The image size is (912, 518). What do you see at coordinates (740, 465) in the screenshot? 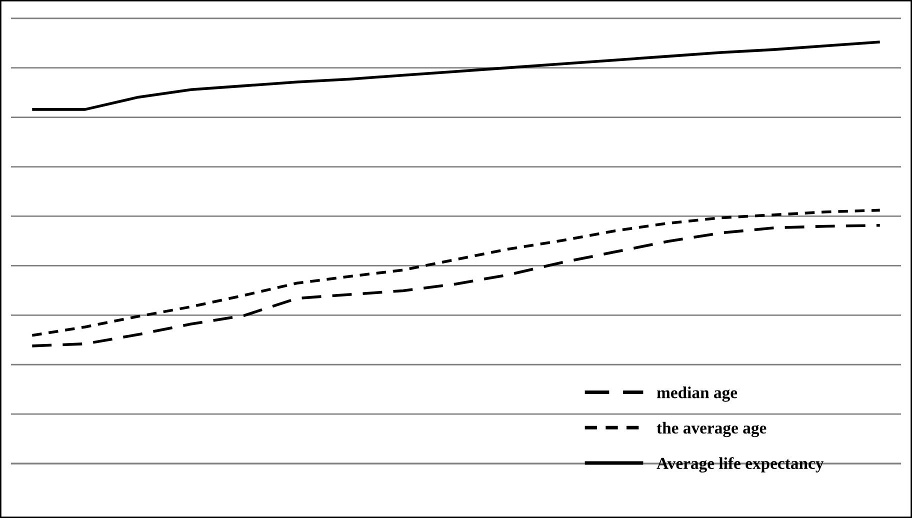
I see `legend-label: Average life expectancy` at bounding box center [740, 465].